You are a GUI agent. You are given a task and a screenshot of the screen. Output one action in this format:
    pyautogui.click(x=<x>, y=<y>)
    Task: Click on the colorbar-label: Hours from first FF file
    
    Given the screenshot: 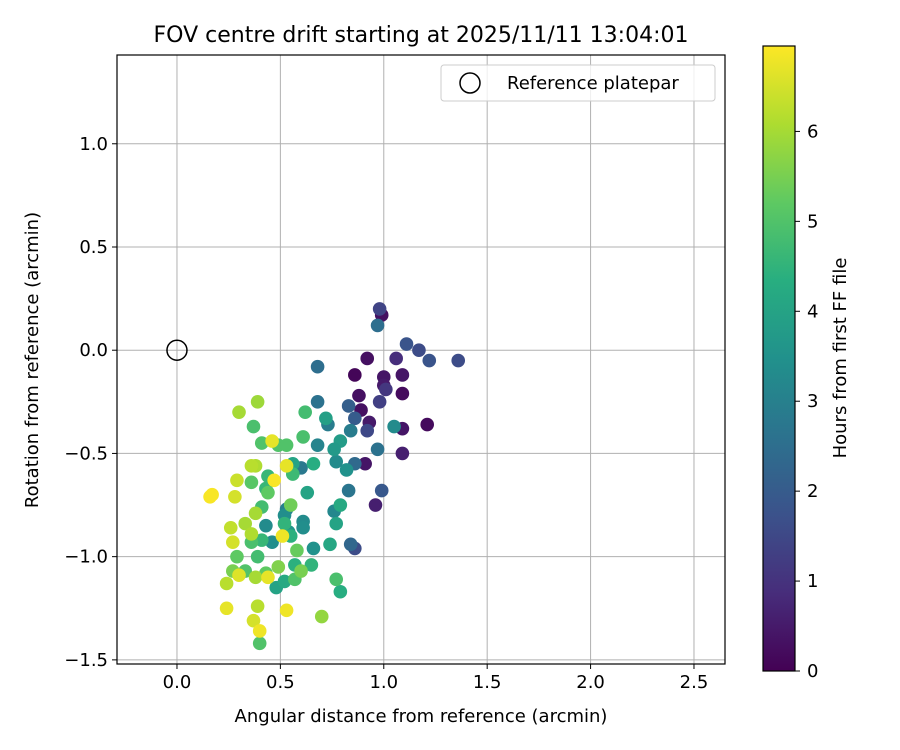 What is the action you would take?
    pyautogui.click(x=840, y=358)
    